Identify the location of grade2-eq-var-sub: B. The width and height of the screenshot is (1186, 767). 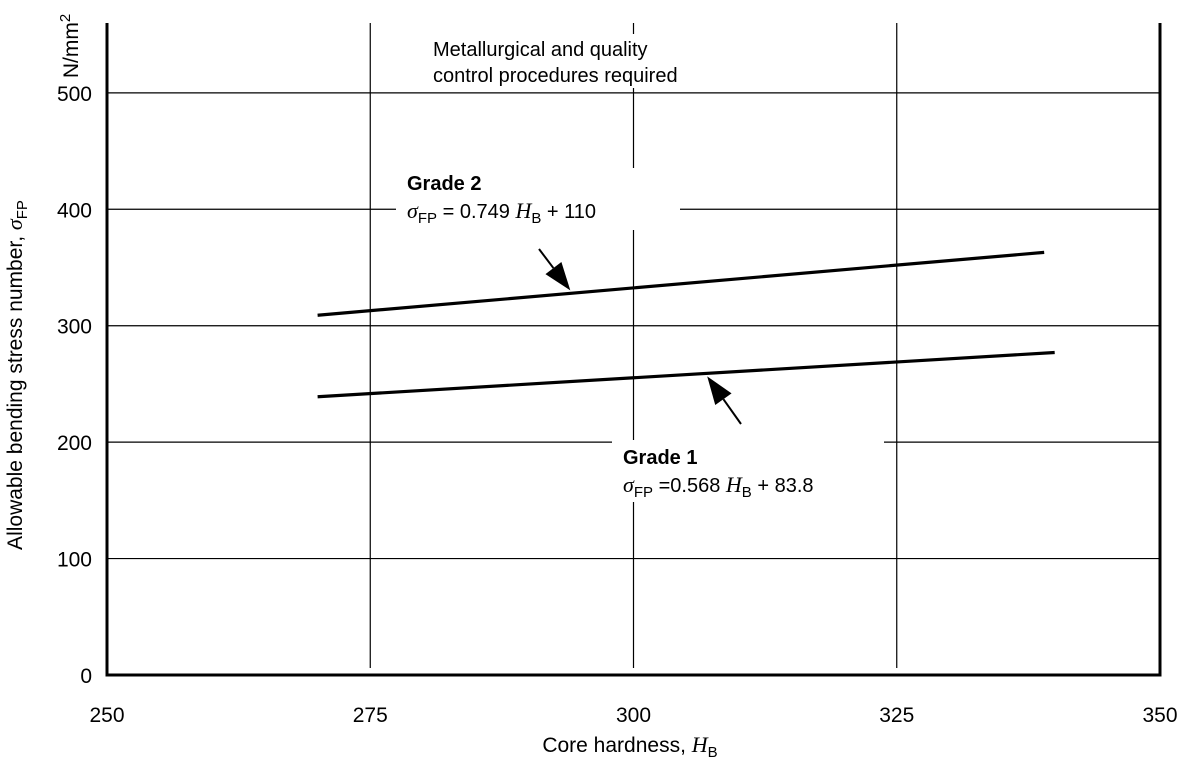
(536, 218).